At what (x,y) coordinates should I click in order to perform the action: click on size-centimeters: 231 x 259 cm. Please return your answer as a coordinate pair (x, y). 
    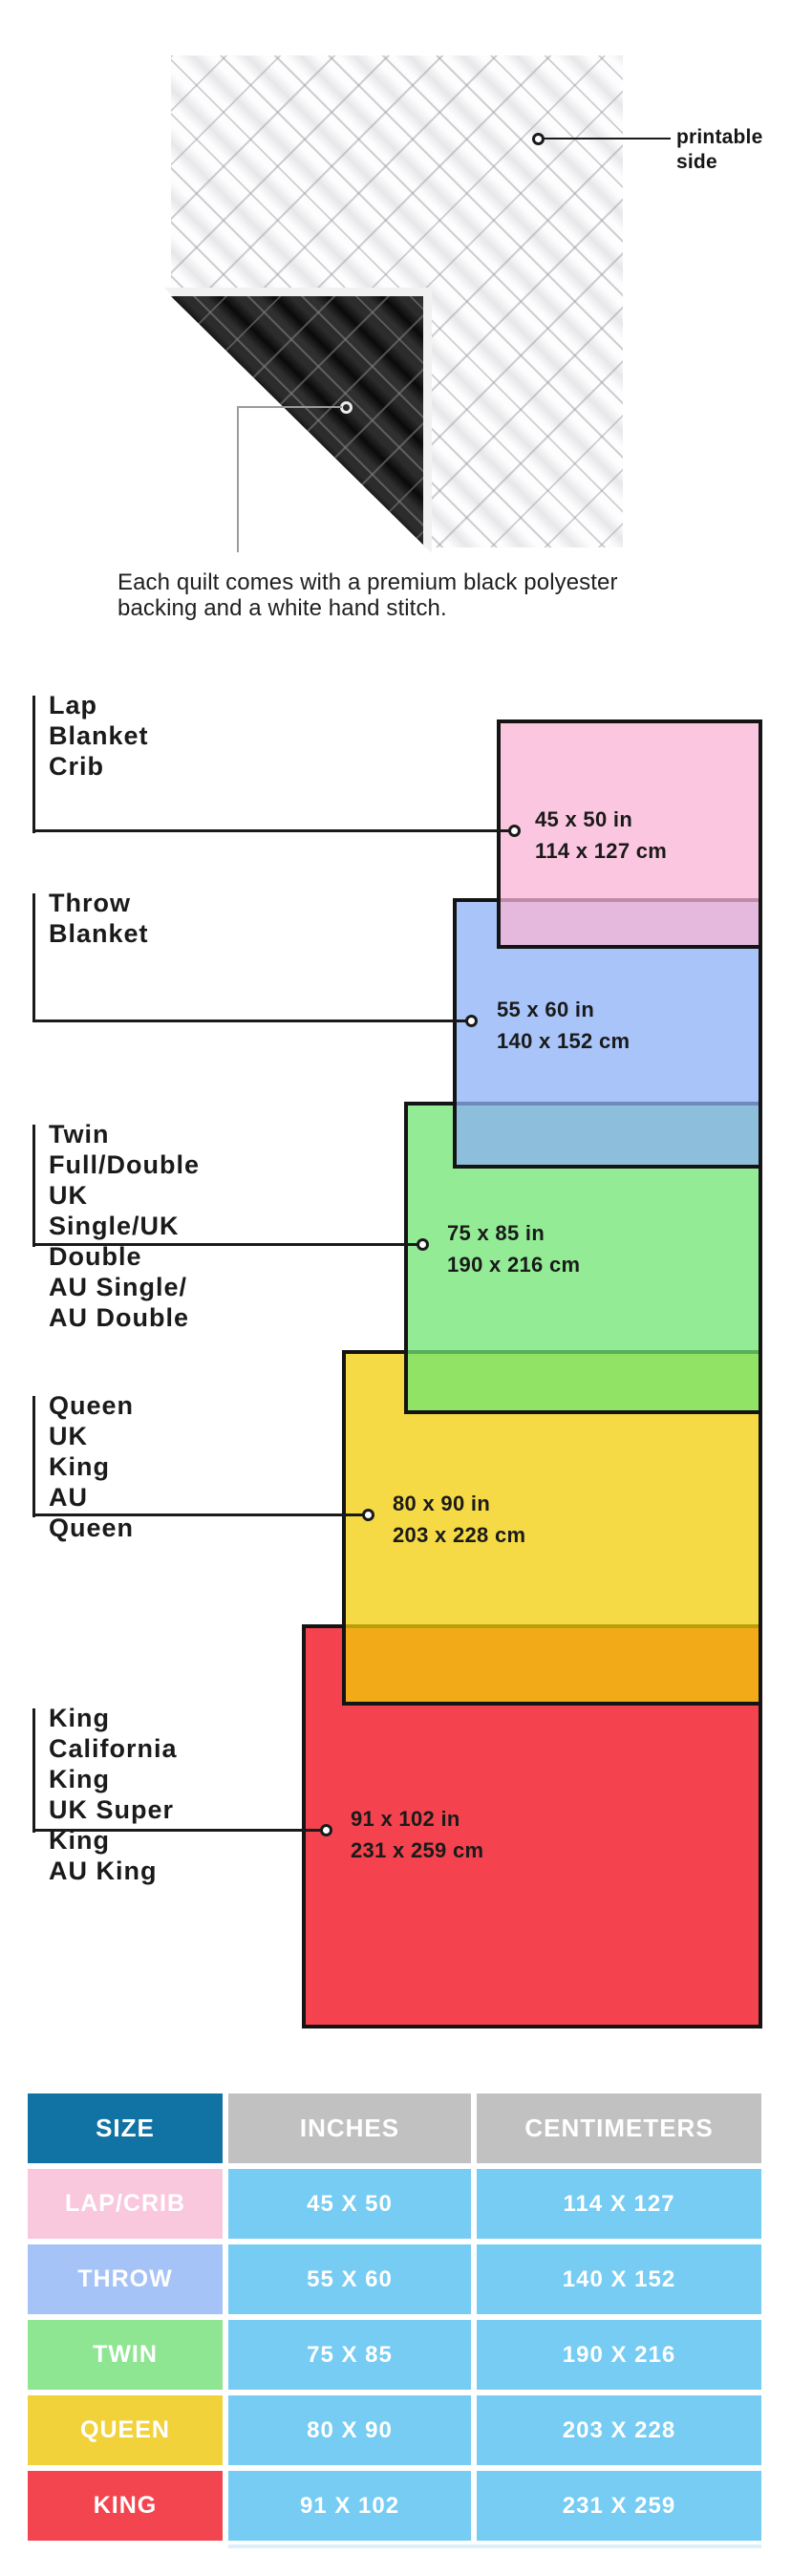
    Looking at the image, I should click on (417, 1850).